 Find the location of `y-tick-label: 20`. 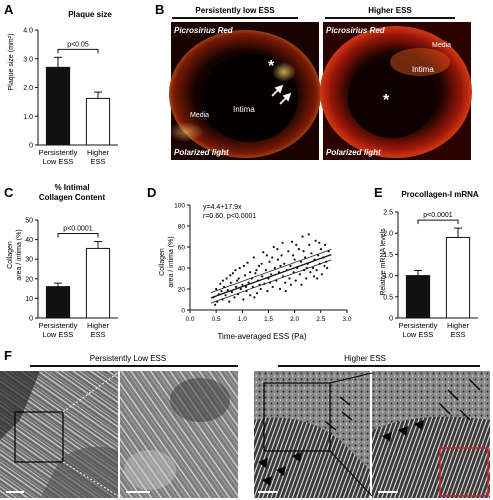

y-tick-label: 20 is located at coordinates (182, 290).